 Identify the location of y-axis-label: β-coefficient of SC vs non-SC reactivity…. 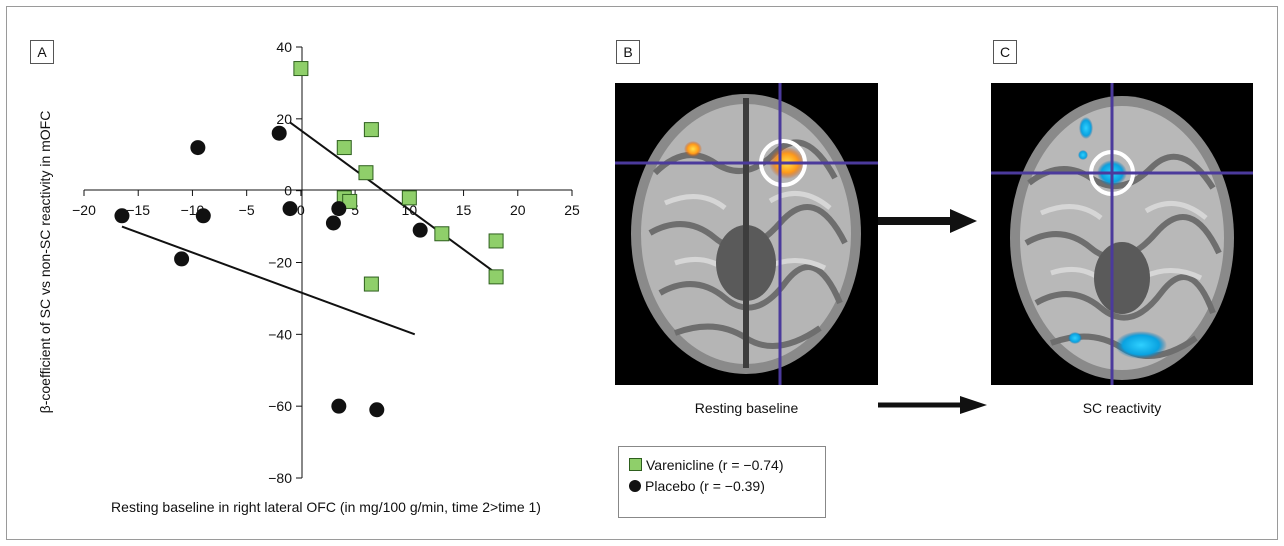
(45, 262).